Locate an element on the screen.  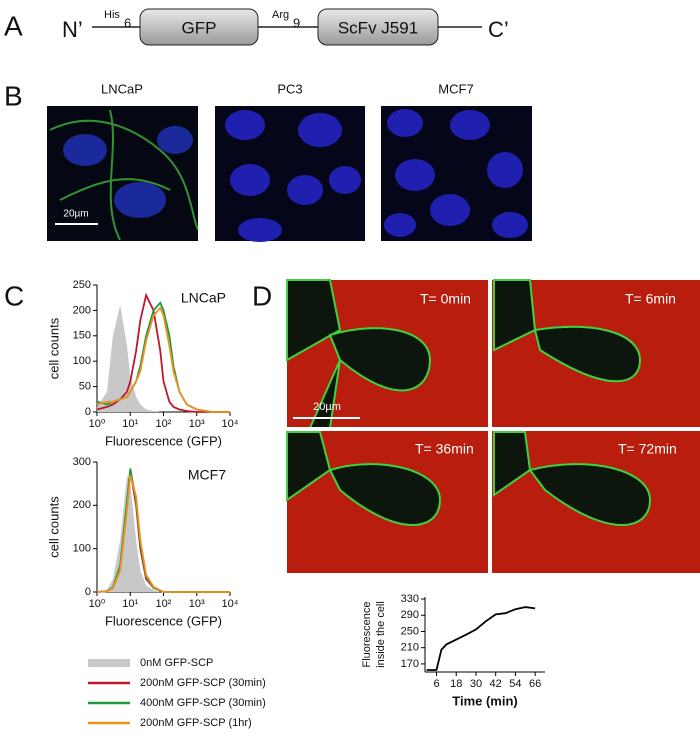
x-axis-label: Time (min) is located at coordinates (485, 700).